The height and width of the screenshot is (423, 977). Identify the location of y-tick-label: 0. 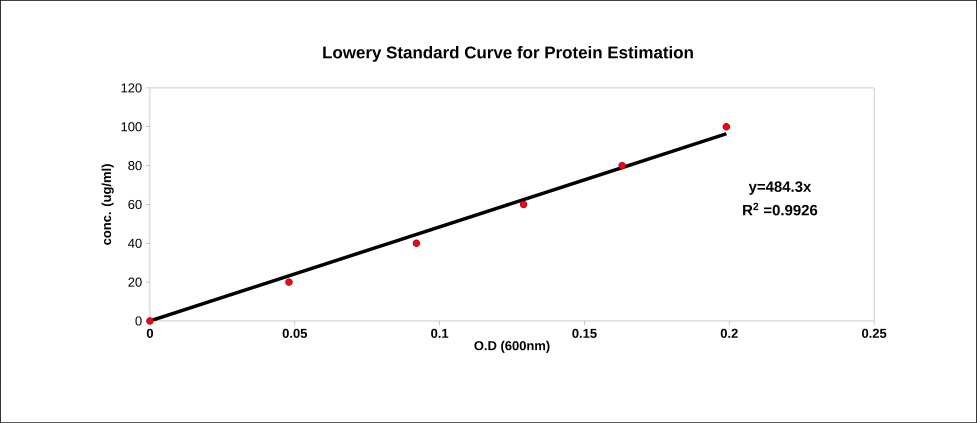
(138, 321).